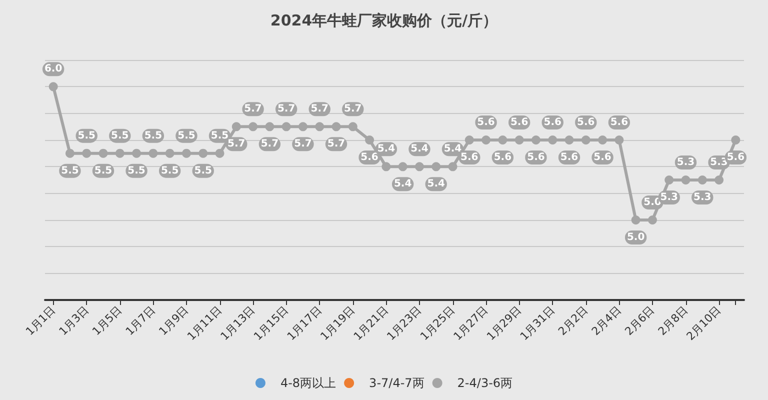  What do you see at coordinates (53, 69) in the screenshot?
I see `data-label: 6.0` at bounding box center [53, 69].